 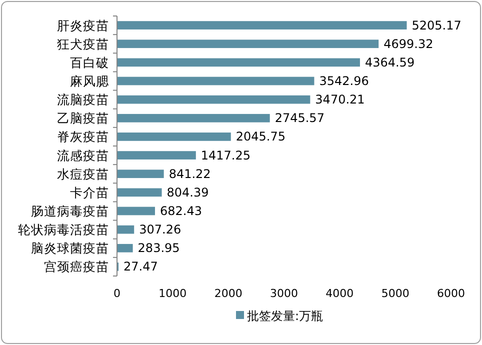 I want to click on y-tick-label: 乙脑疫苗, so click(x=83, y=118).